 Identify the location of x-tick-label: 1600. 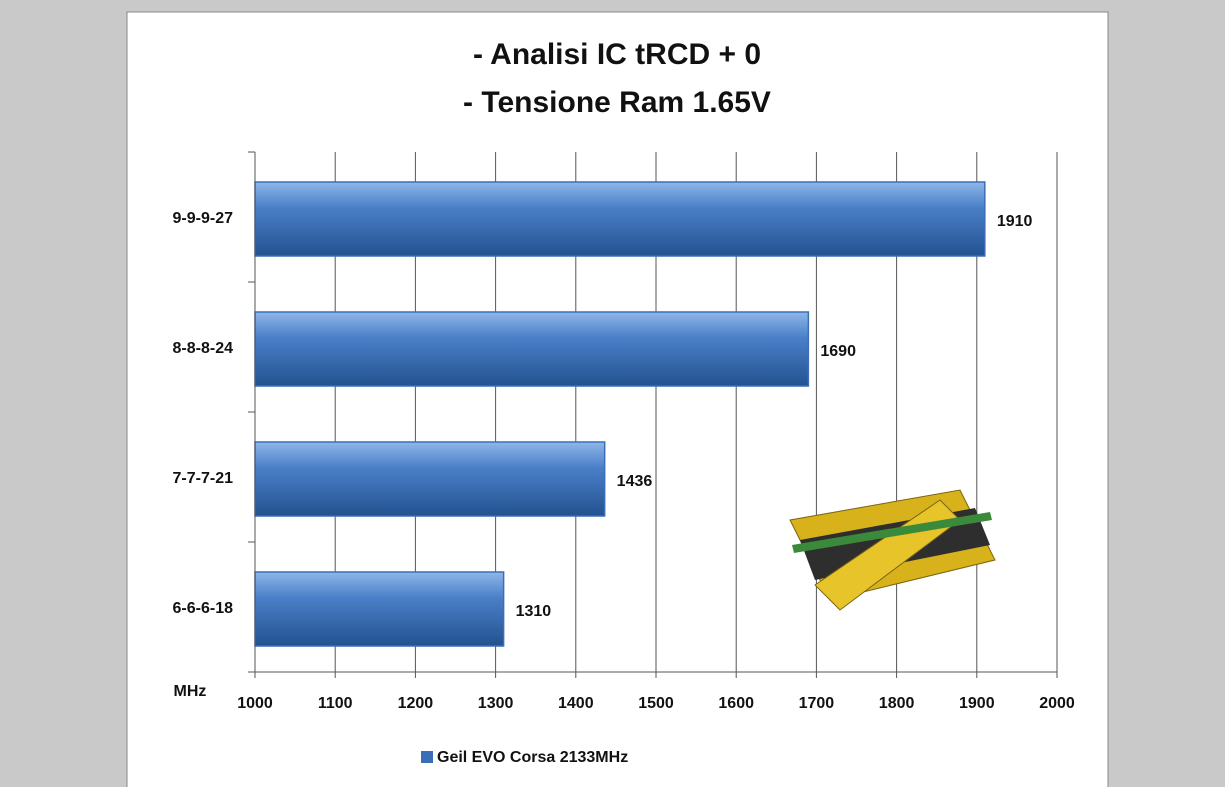
(736, 703).